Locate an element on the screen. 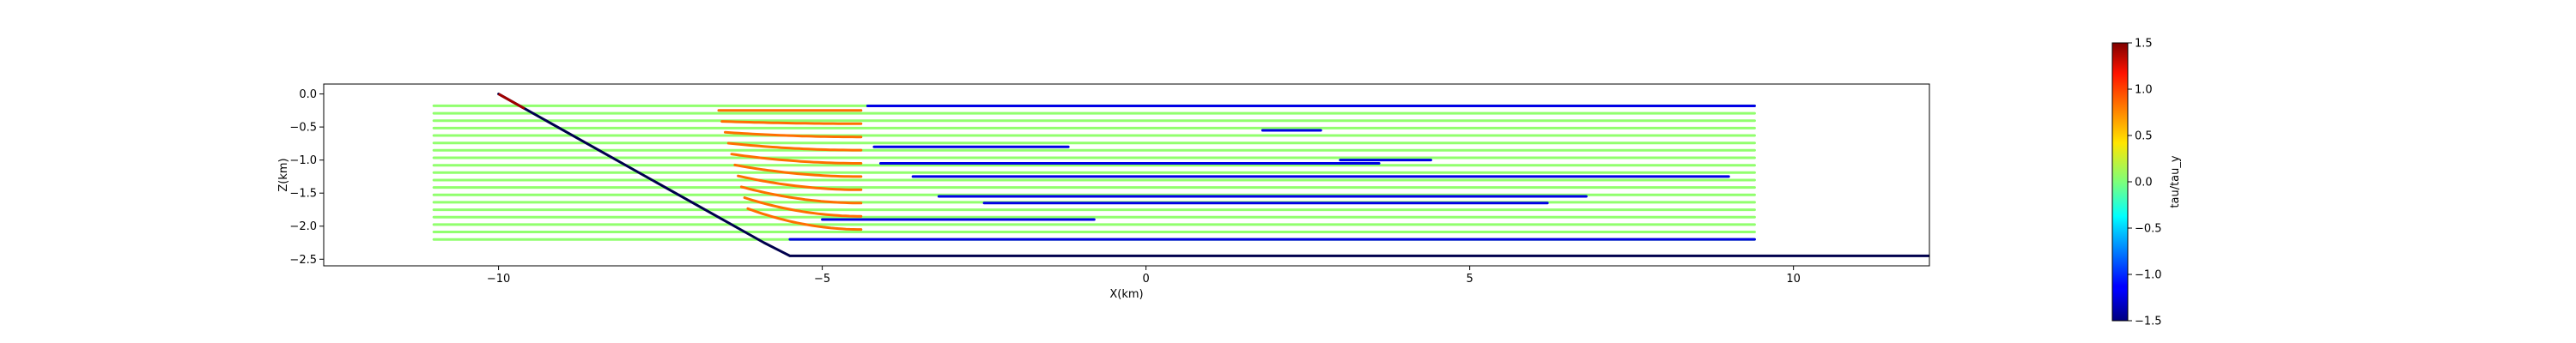  colorbar-tick-label: 1.5 is located at coordinates (2144, 45).